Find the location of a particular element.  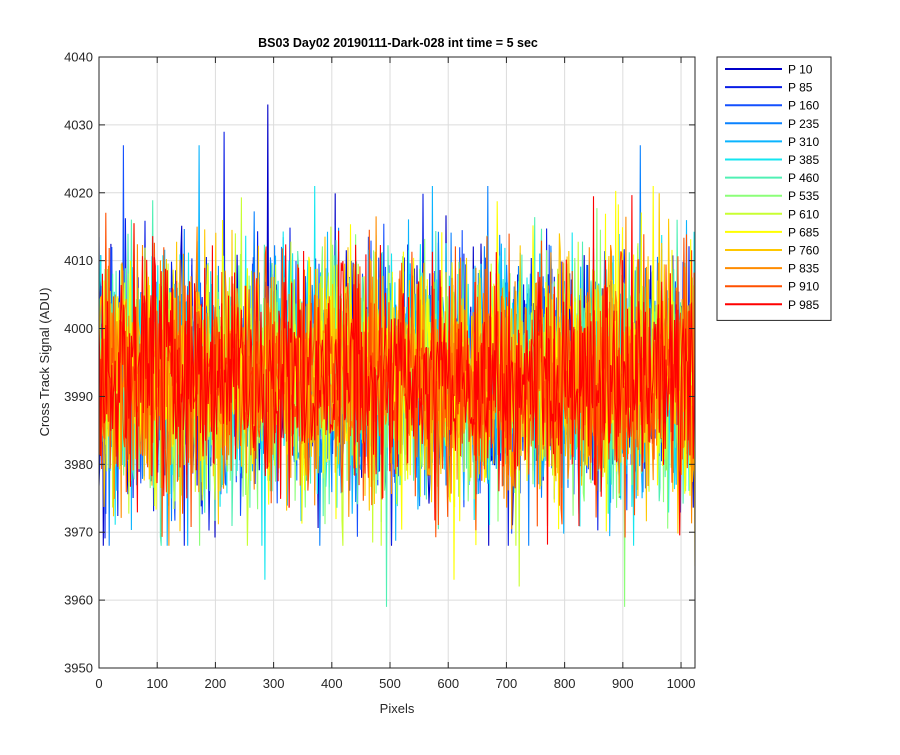

y-tick-label: 4020 is located at coordinates (78, 192).